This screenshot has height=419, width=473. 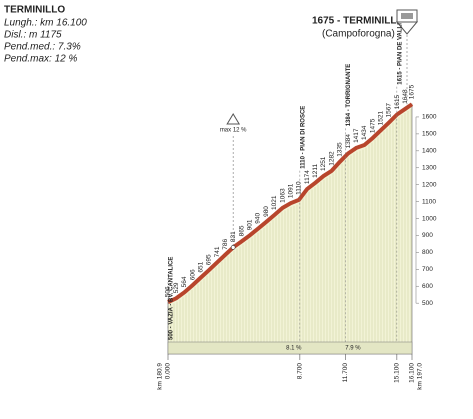 What do you see at coordinates (300, 371) in the screenshot?
I see `x-tick-label: 8.700` at bounding box center [300, 371].